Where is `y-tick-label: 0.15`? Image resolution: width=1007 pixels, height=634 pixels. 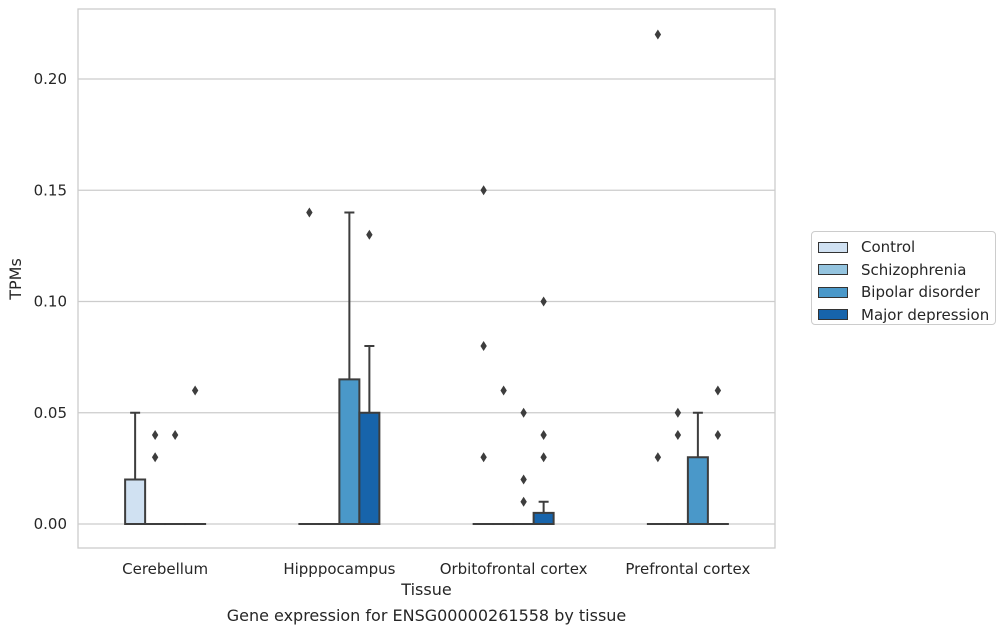 y-tick-label: 0.15 is located at coordinates (50, 190).